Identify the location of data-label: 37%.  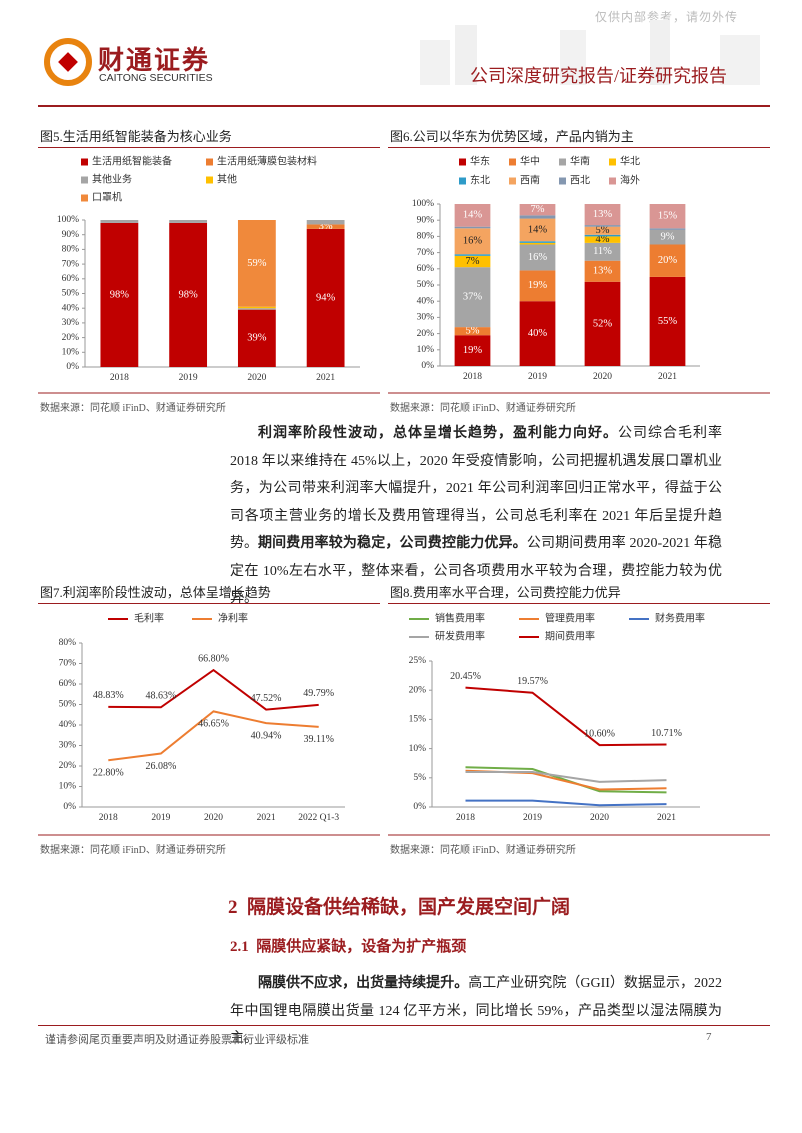
(473, 297).